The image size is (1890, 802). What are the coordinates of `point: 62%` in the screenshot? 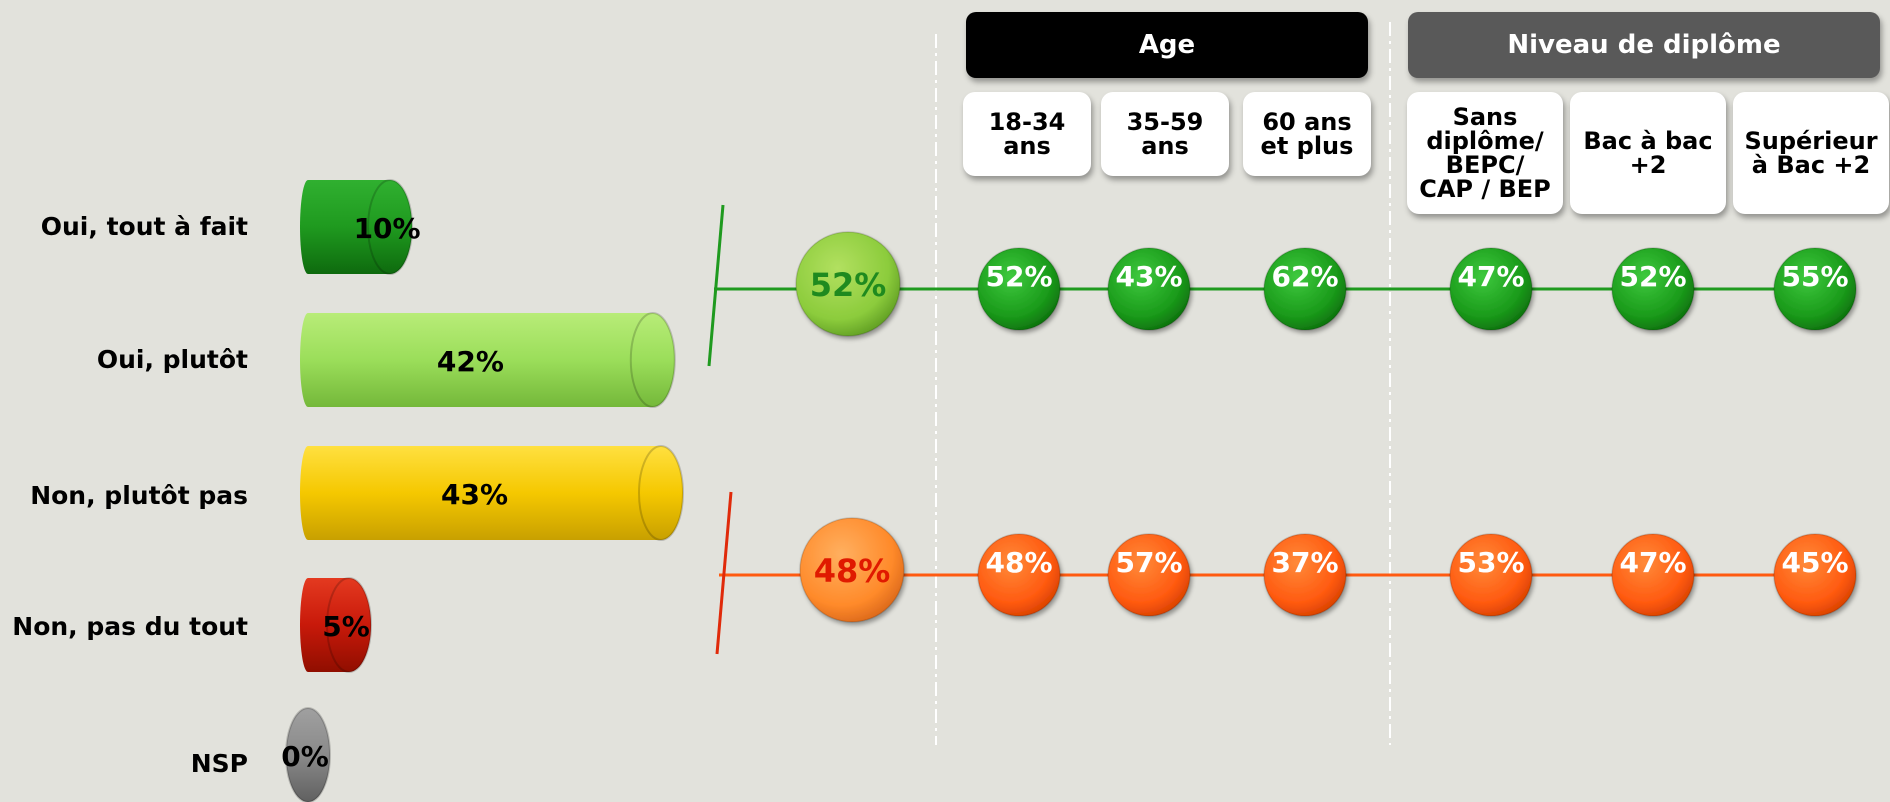 It's located at (1305, 289).